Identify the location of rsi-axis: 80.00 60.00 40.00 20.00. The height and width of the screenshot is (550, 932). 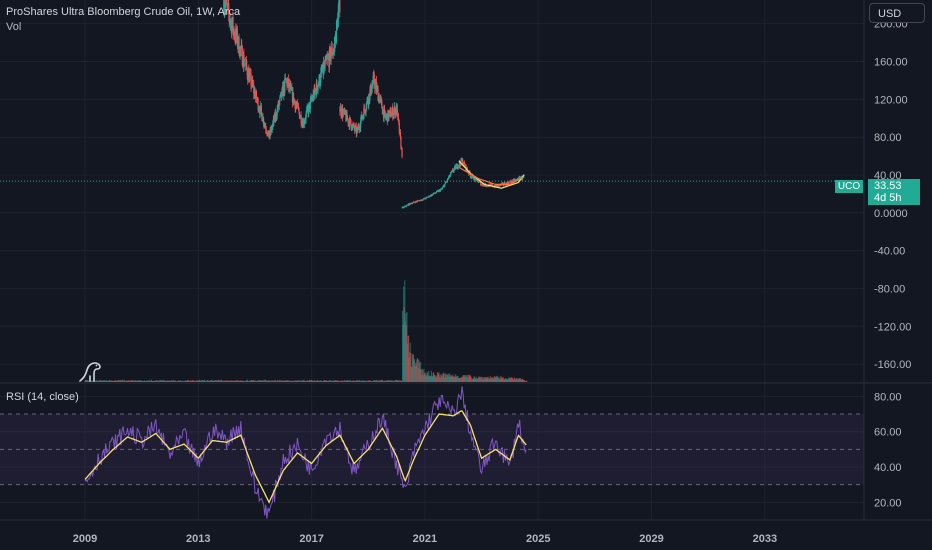
(888, 450).